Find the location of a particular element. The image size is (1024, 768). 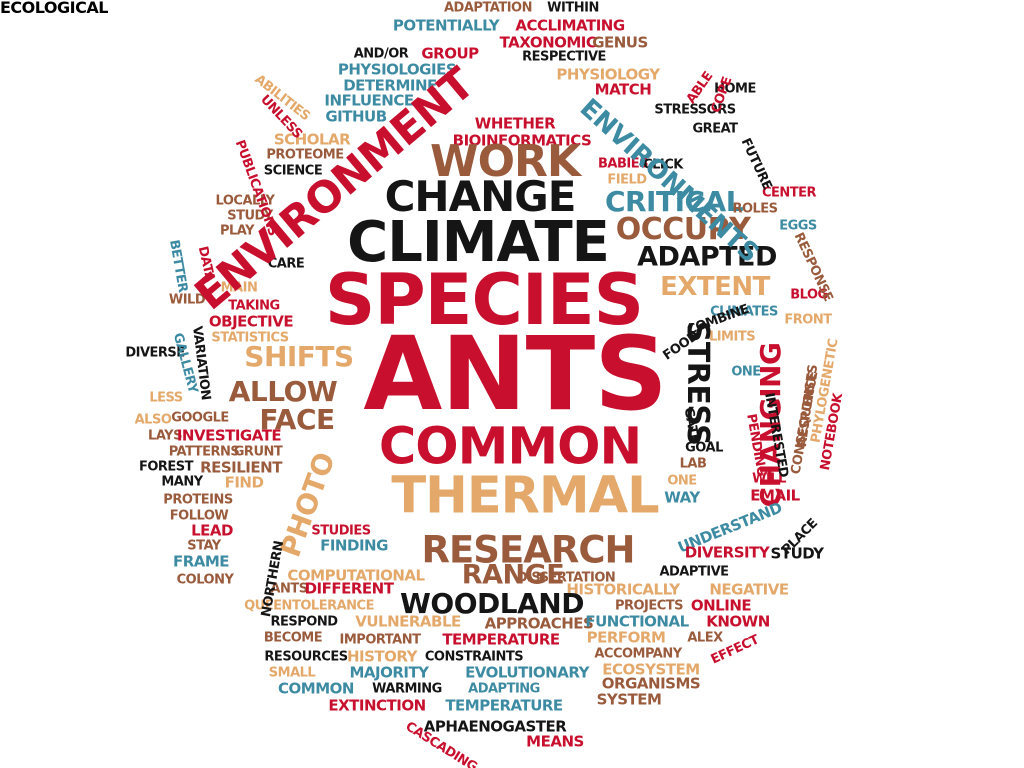

word: MATCH is located at coordinates (623, 89).